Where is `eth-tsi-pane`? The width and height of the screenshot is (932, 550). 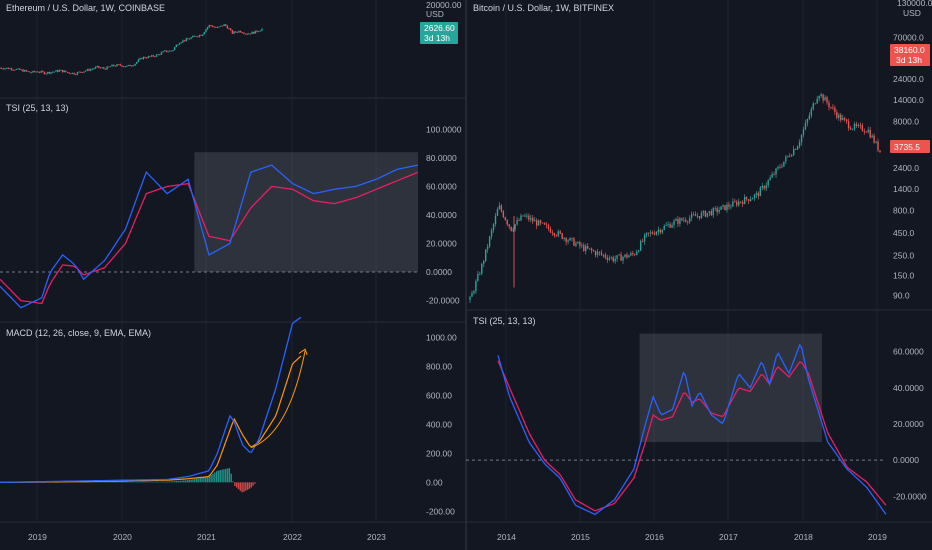 eth-tsi-pane is located at coordinates (209, 230).